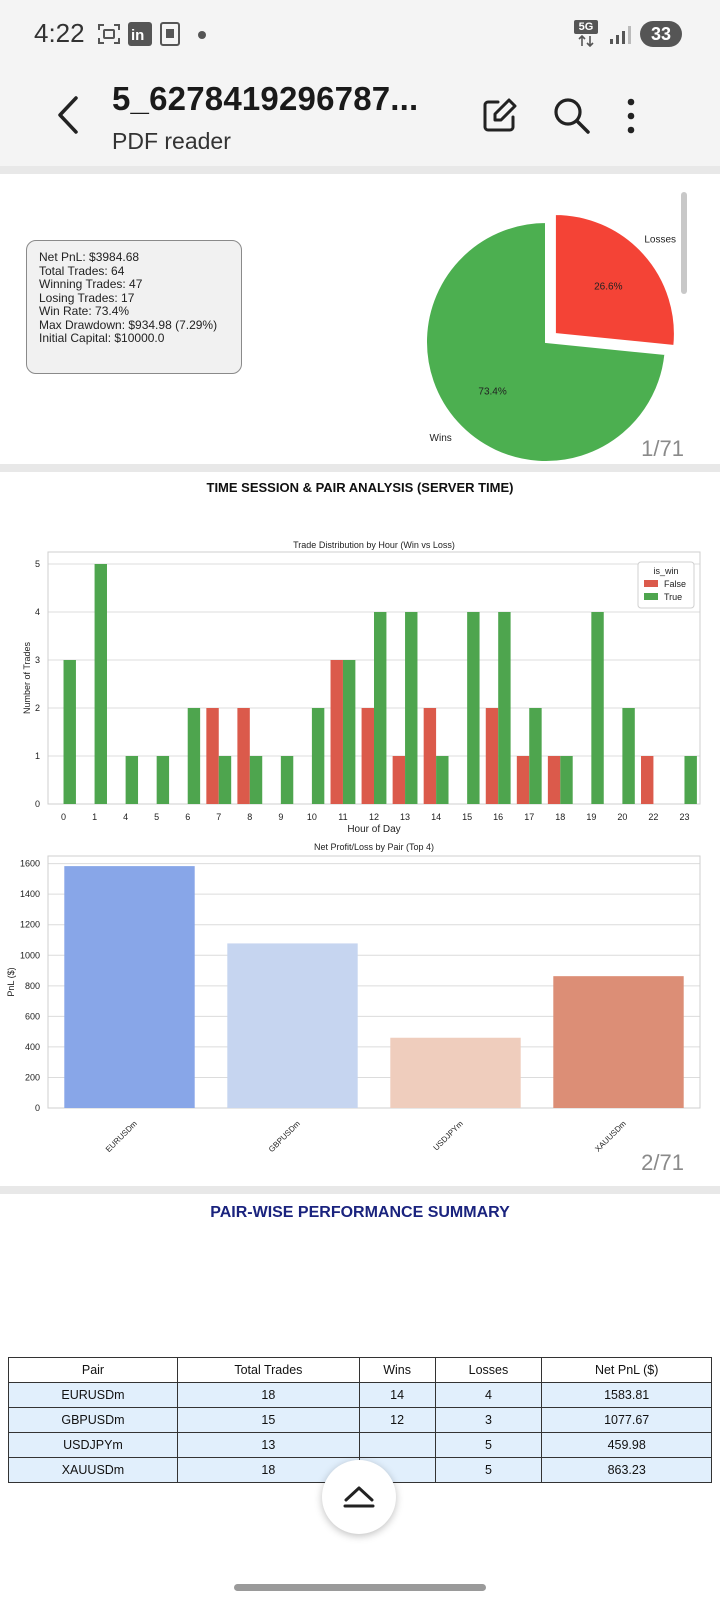  Describe the element at coordinates (360, 120) in the screenshot. I see `top-app-bar: 5_6278419296787... PDF reader` at that location.